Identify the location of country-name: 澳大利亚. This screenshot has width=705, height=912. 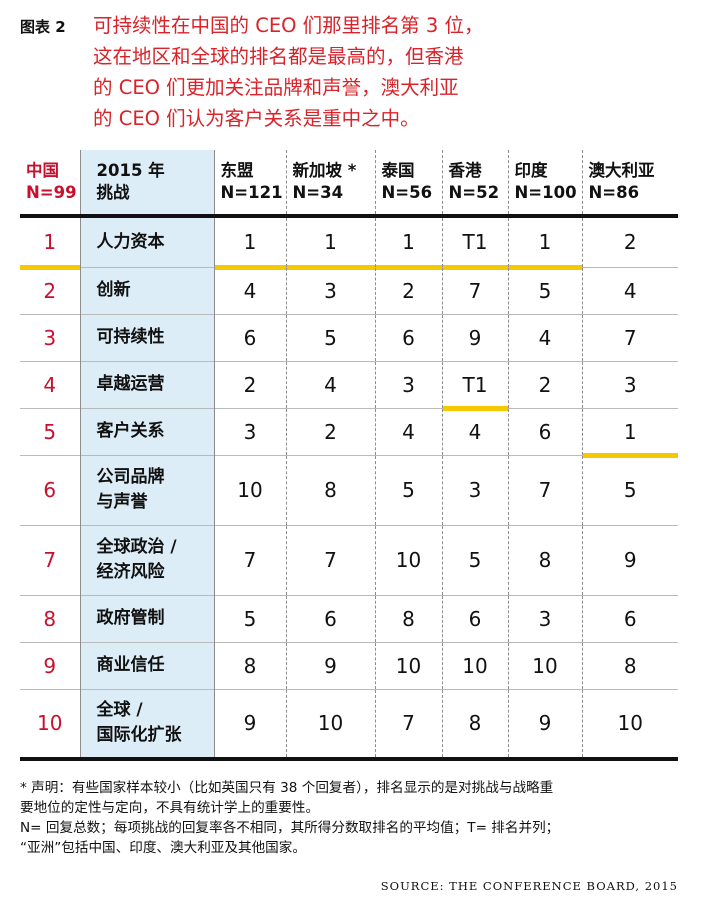
(621, 170).